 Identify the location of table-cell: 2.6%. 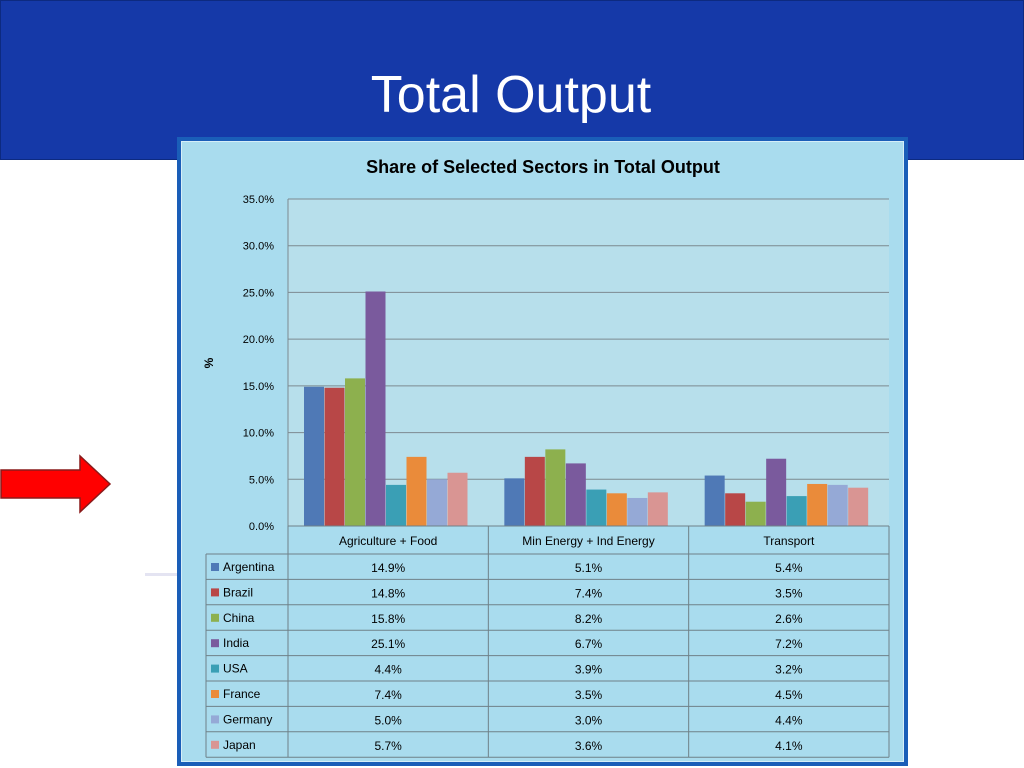
(789, 619).